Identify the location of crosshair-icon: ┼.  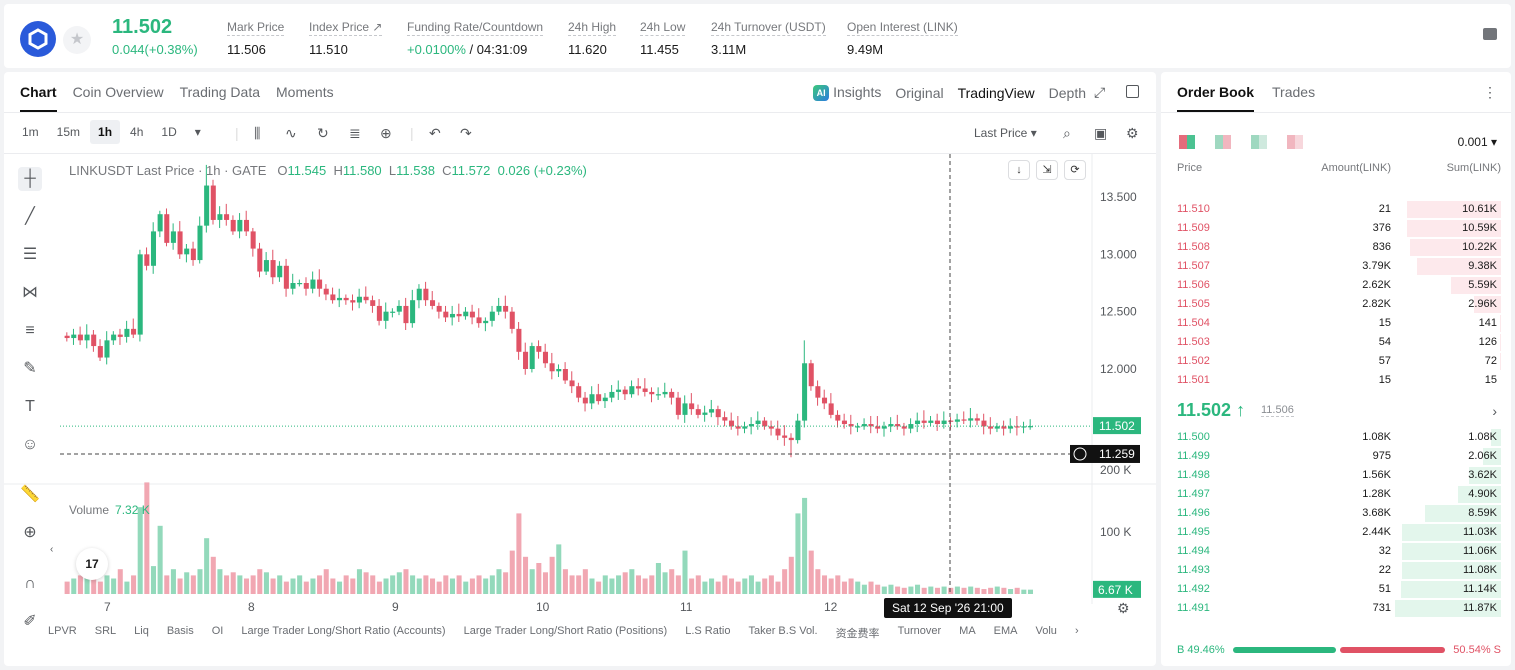
(30, 179).